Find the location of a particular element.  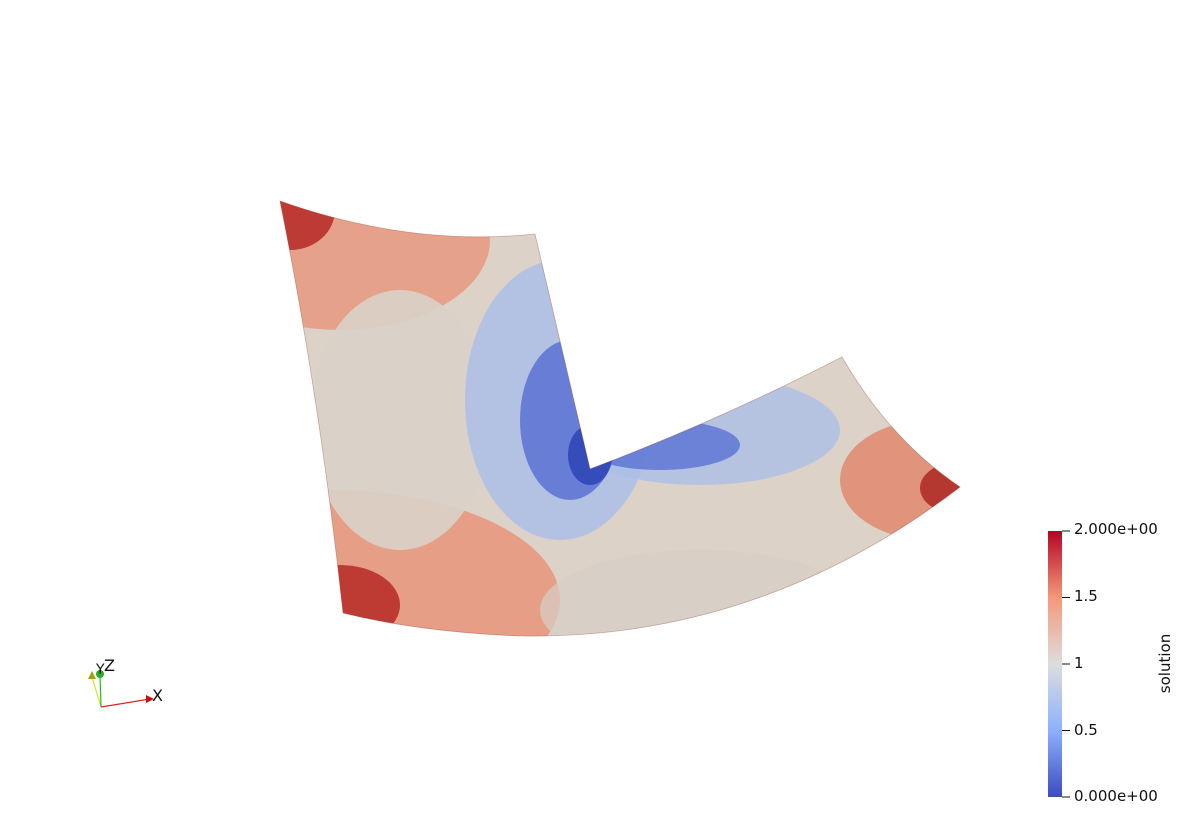

y-axis-line is located at coordinates (96, 692).